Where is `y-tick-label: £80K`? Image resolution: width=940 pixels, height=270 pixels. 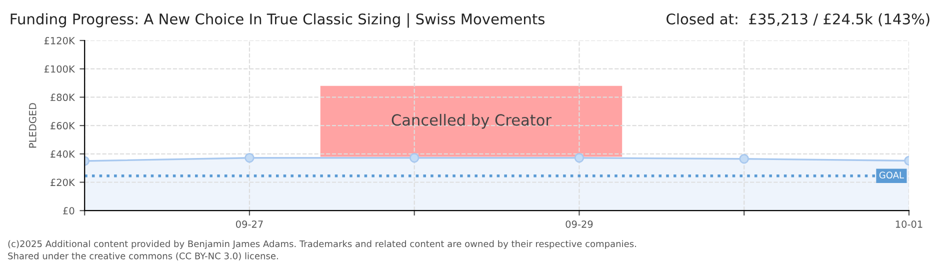
y-tick-label: £80K is located at coordinates (63, 98).